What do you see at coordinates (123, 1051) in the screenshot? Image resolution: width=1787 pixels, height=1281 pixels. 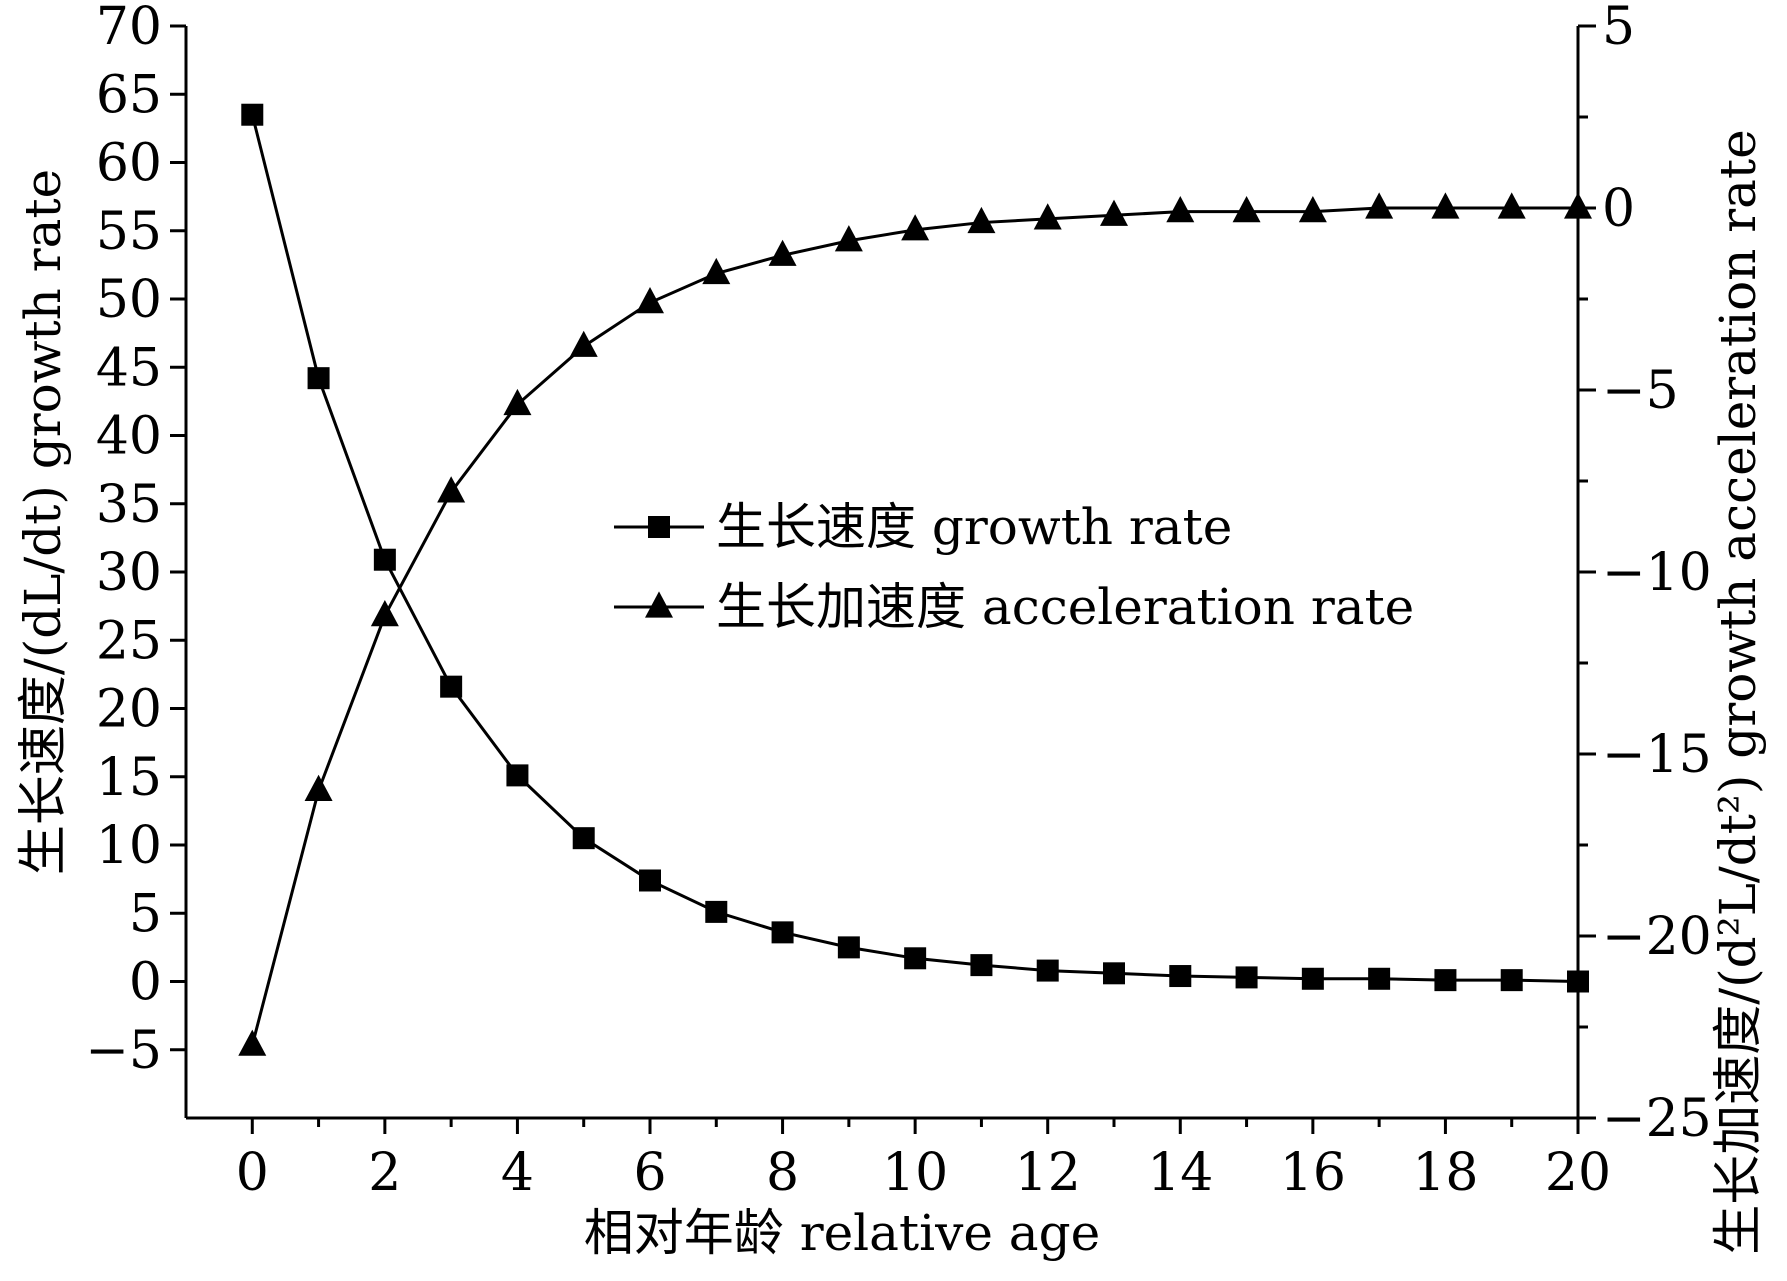 I see `left-y-tick-label: −5` at bounding box center [123, 1051].